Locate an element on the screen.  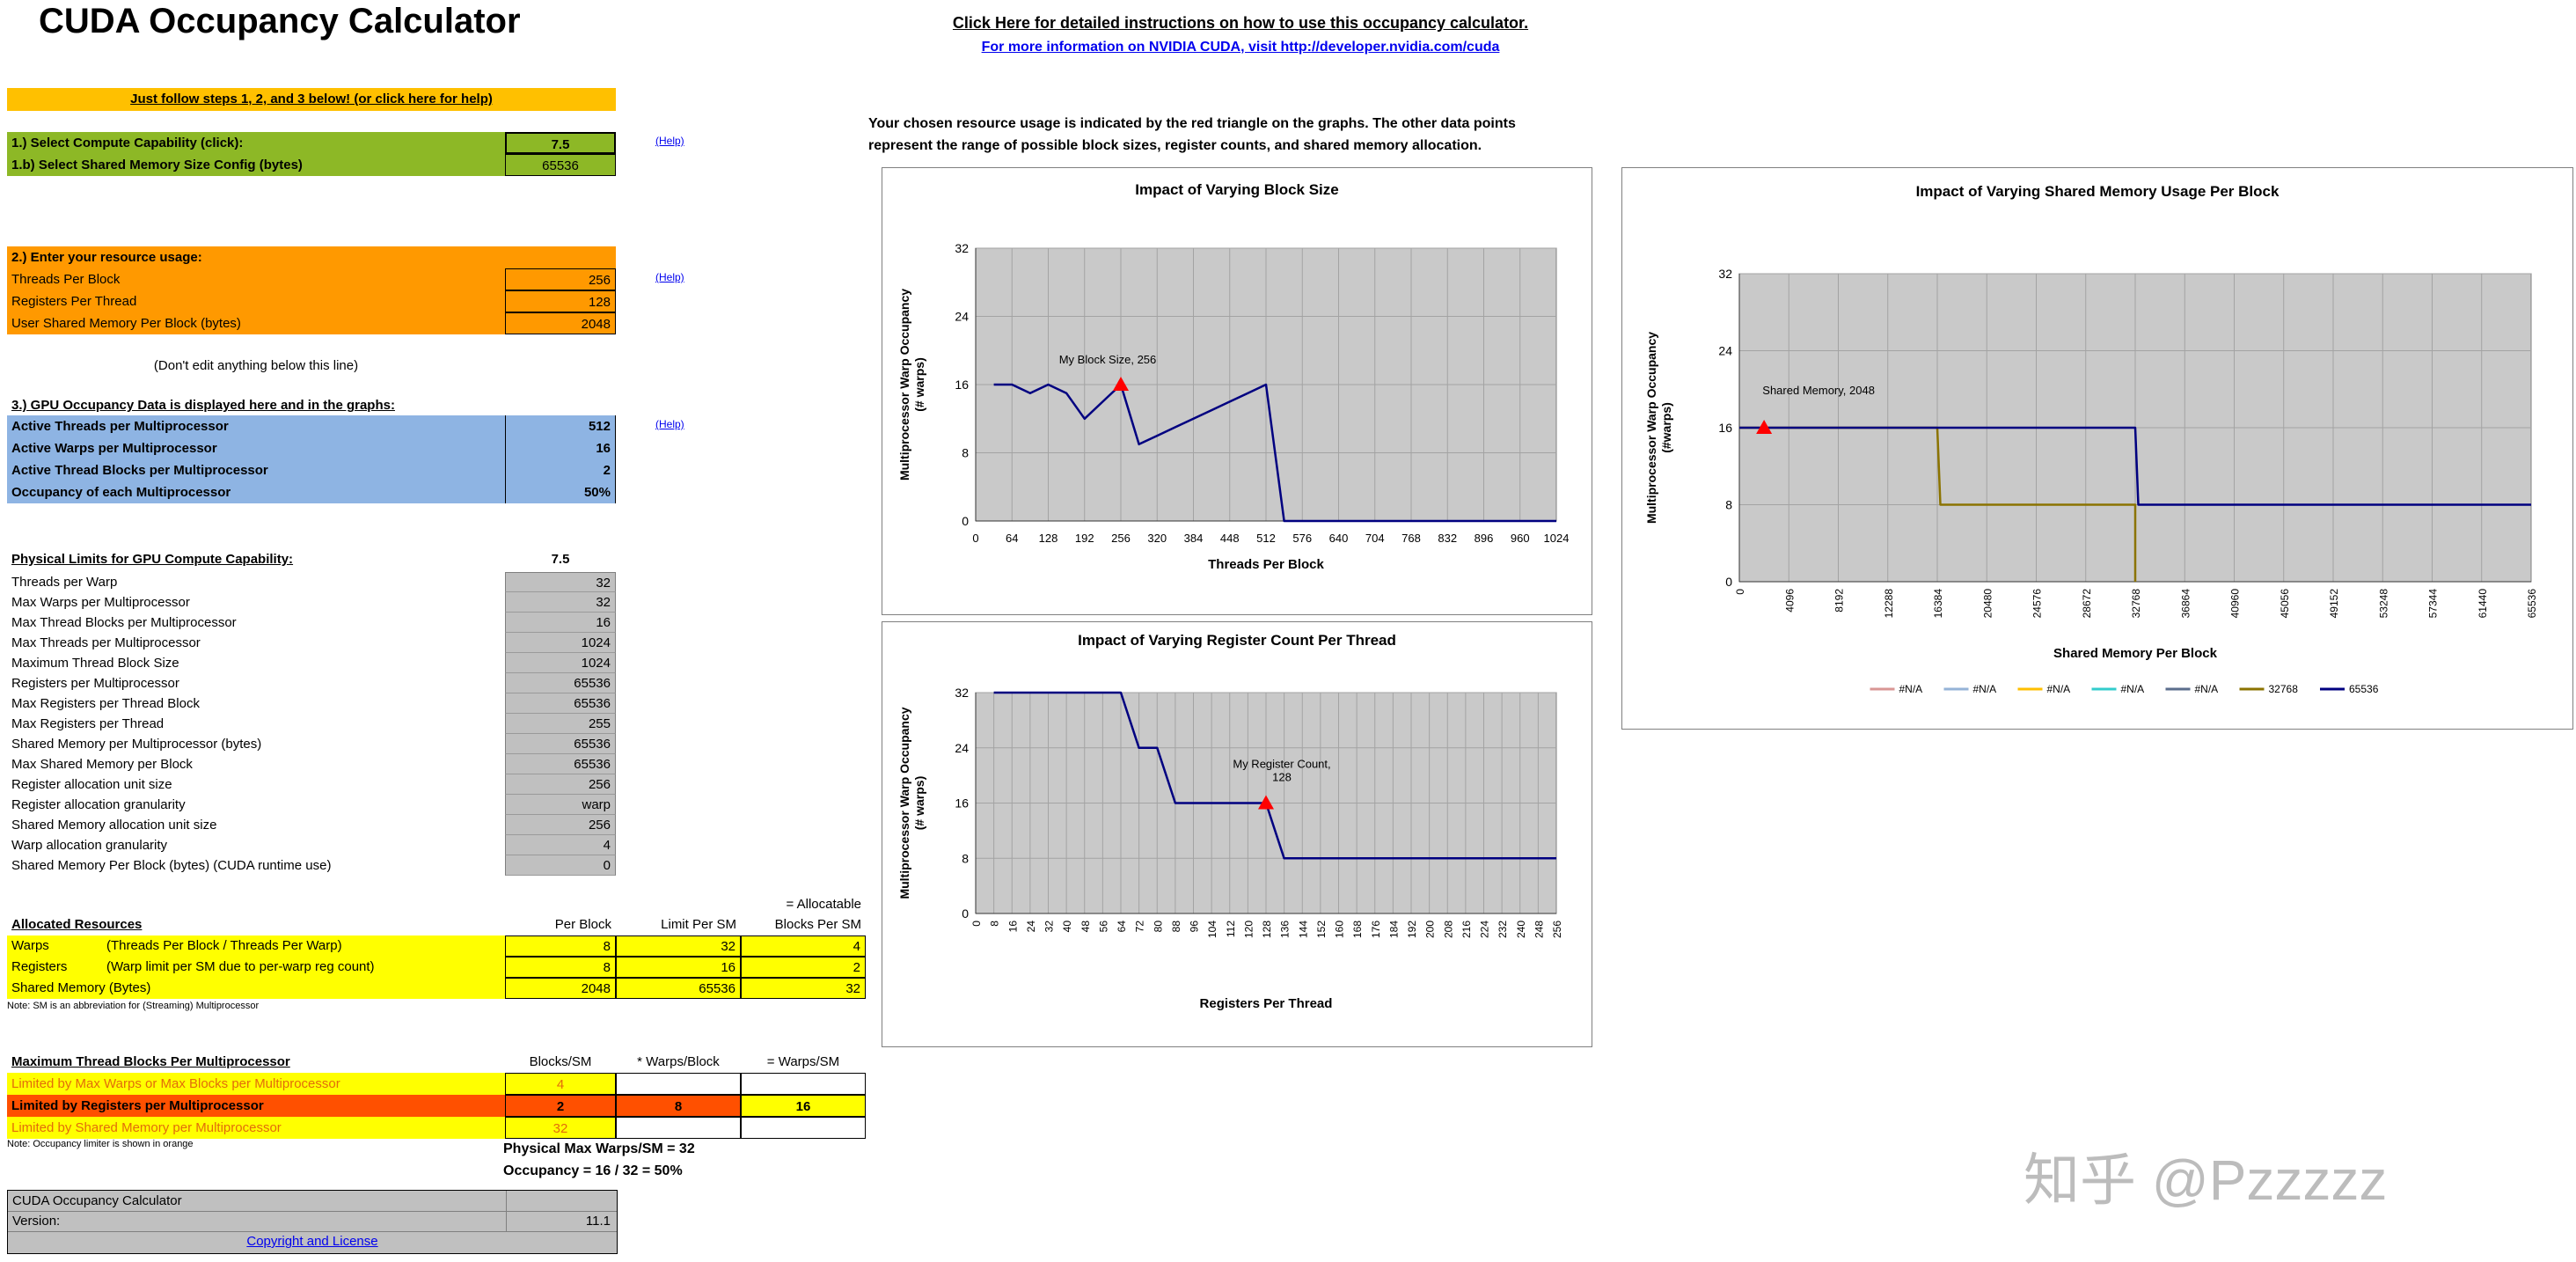
alloc-smem-per-block: 2048 is located at coordinates (560, 988).